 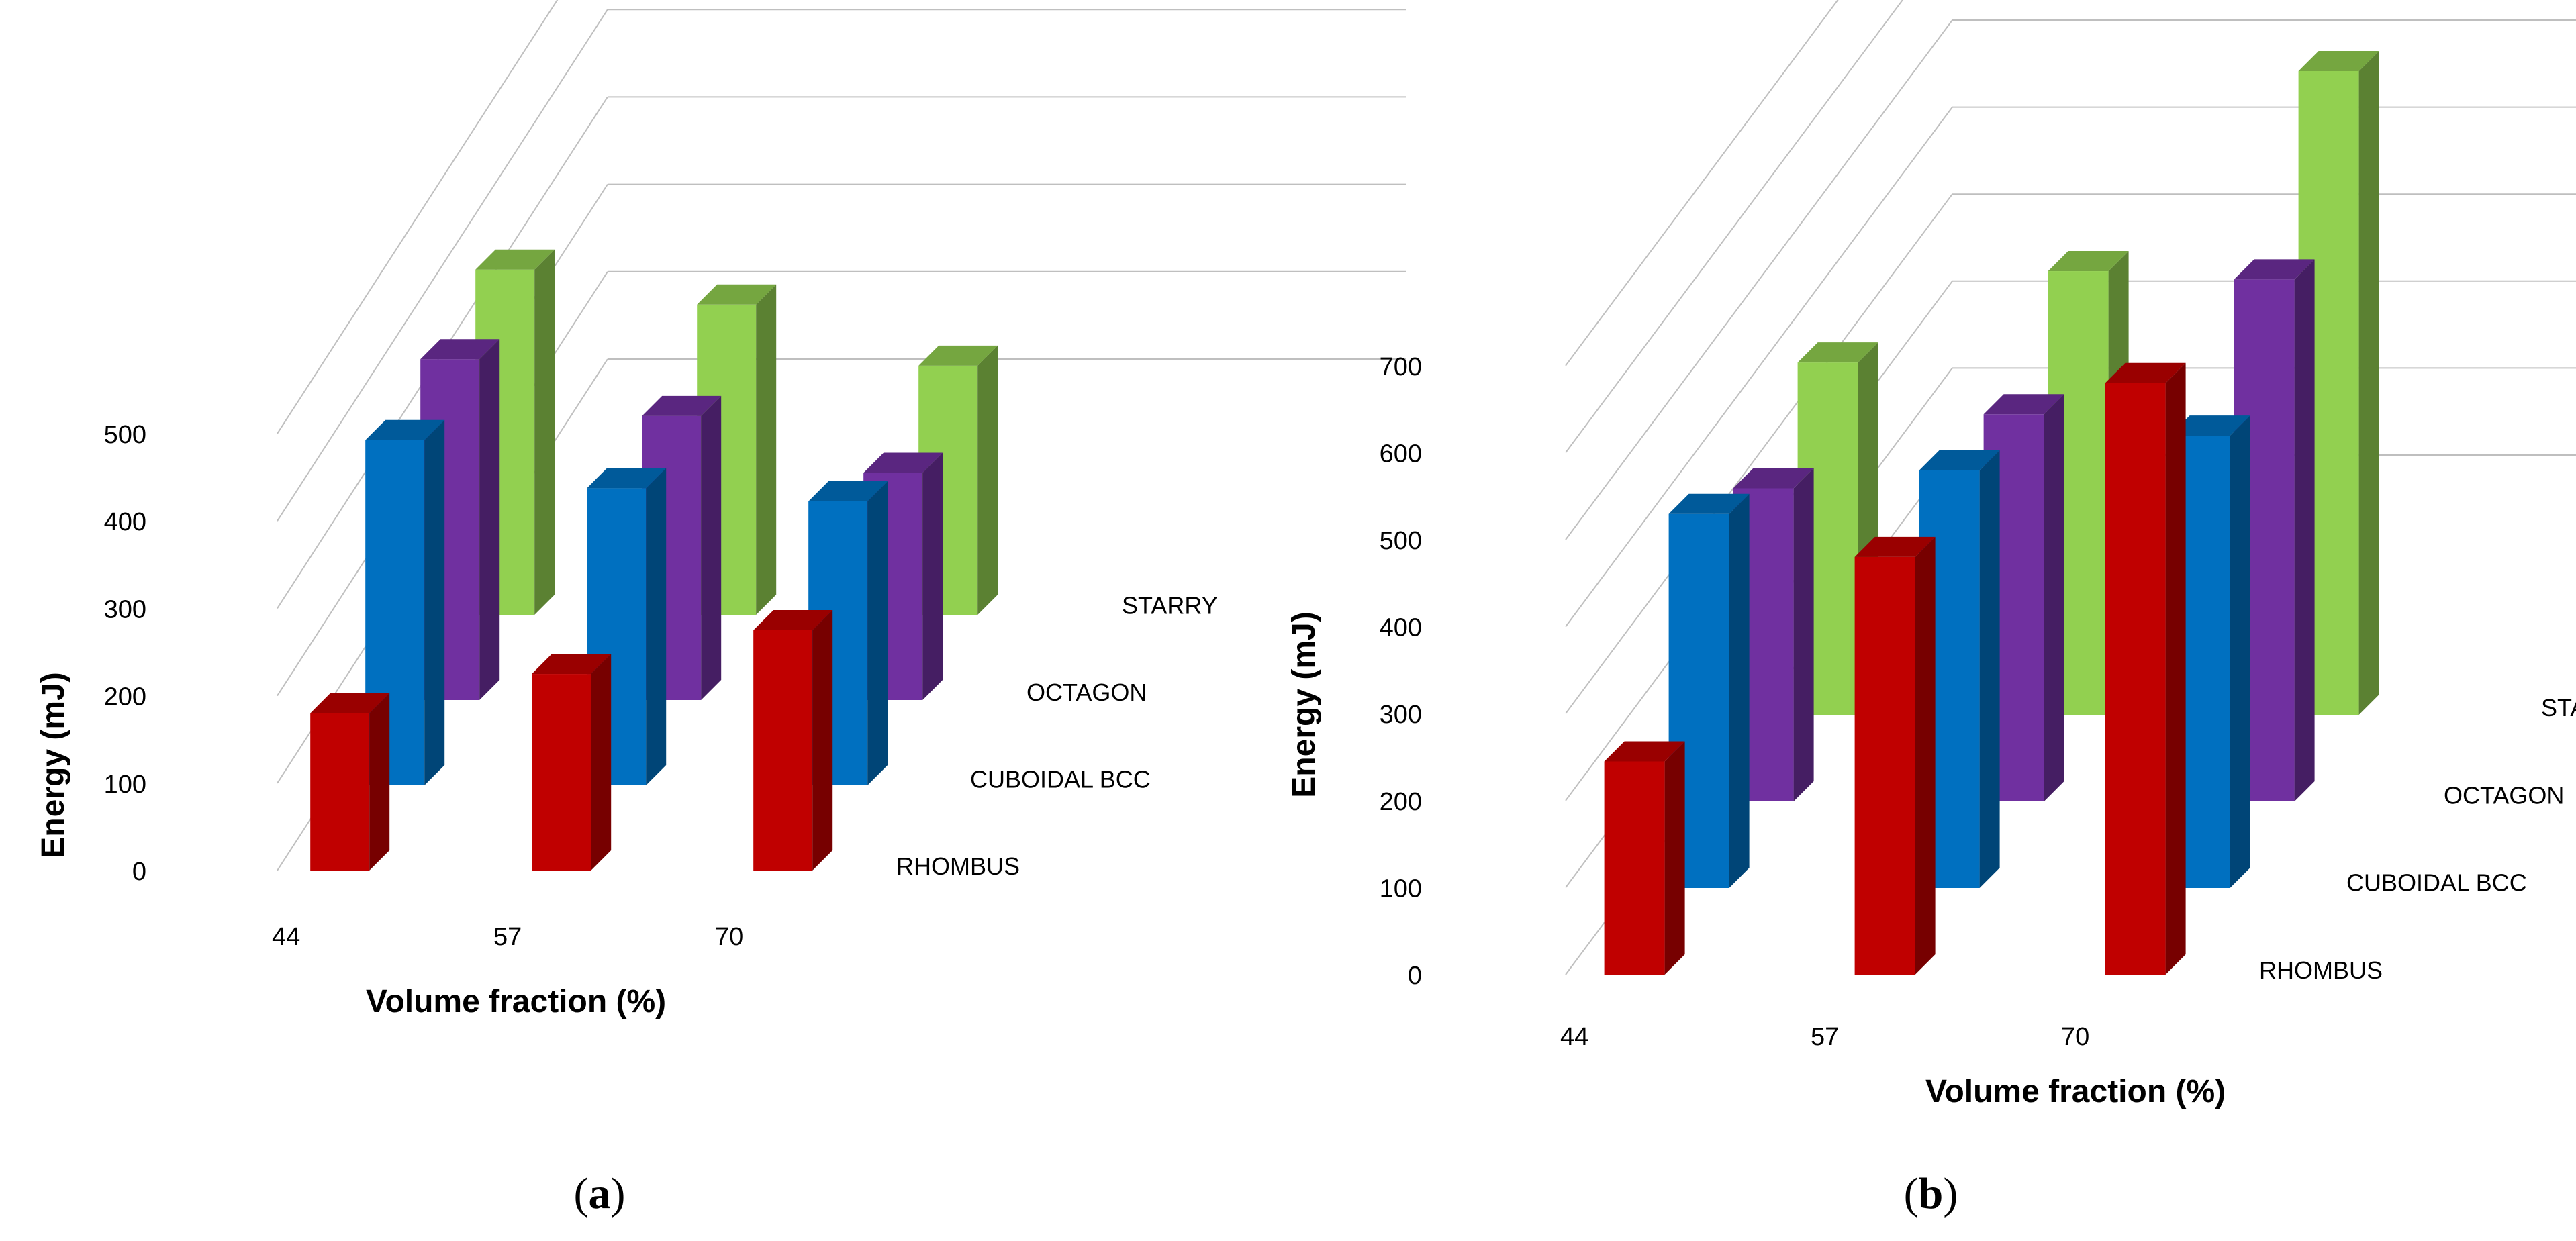 What do you see at coordinates (600, 1193) in the screenshot?
I see `panel-label: (a)` at bounding box center [600, 1193].